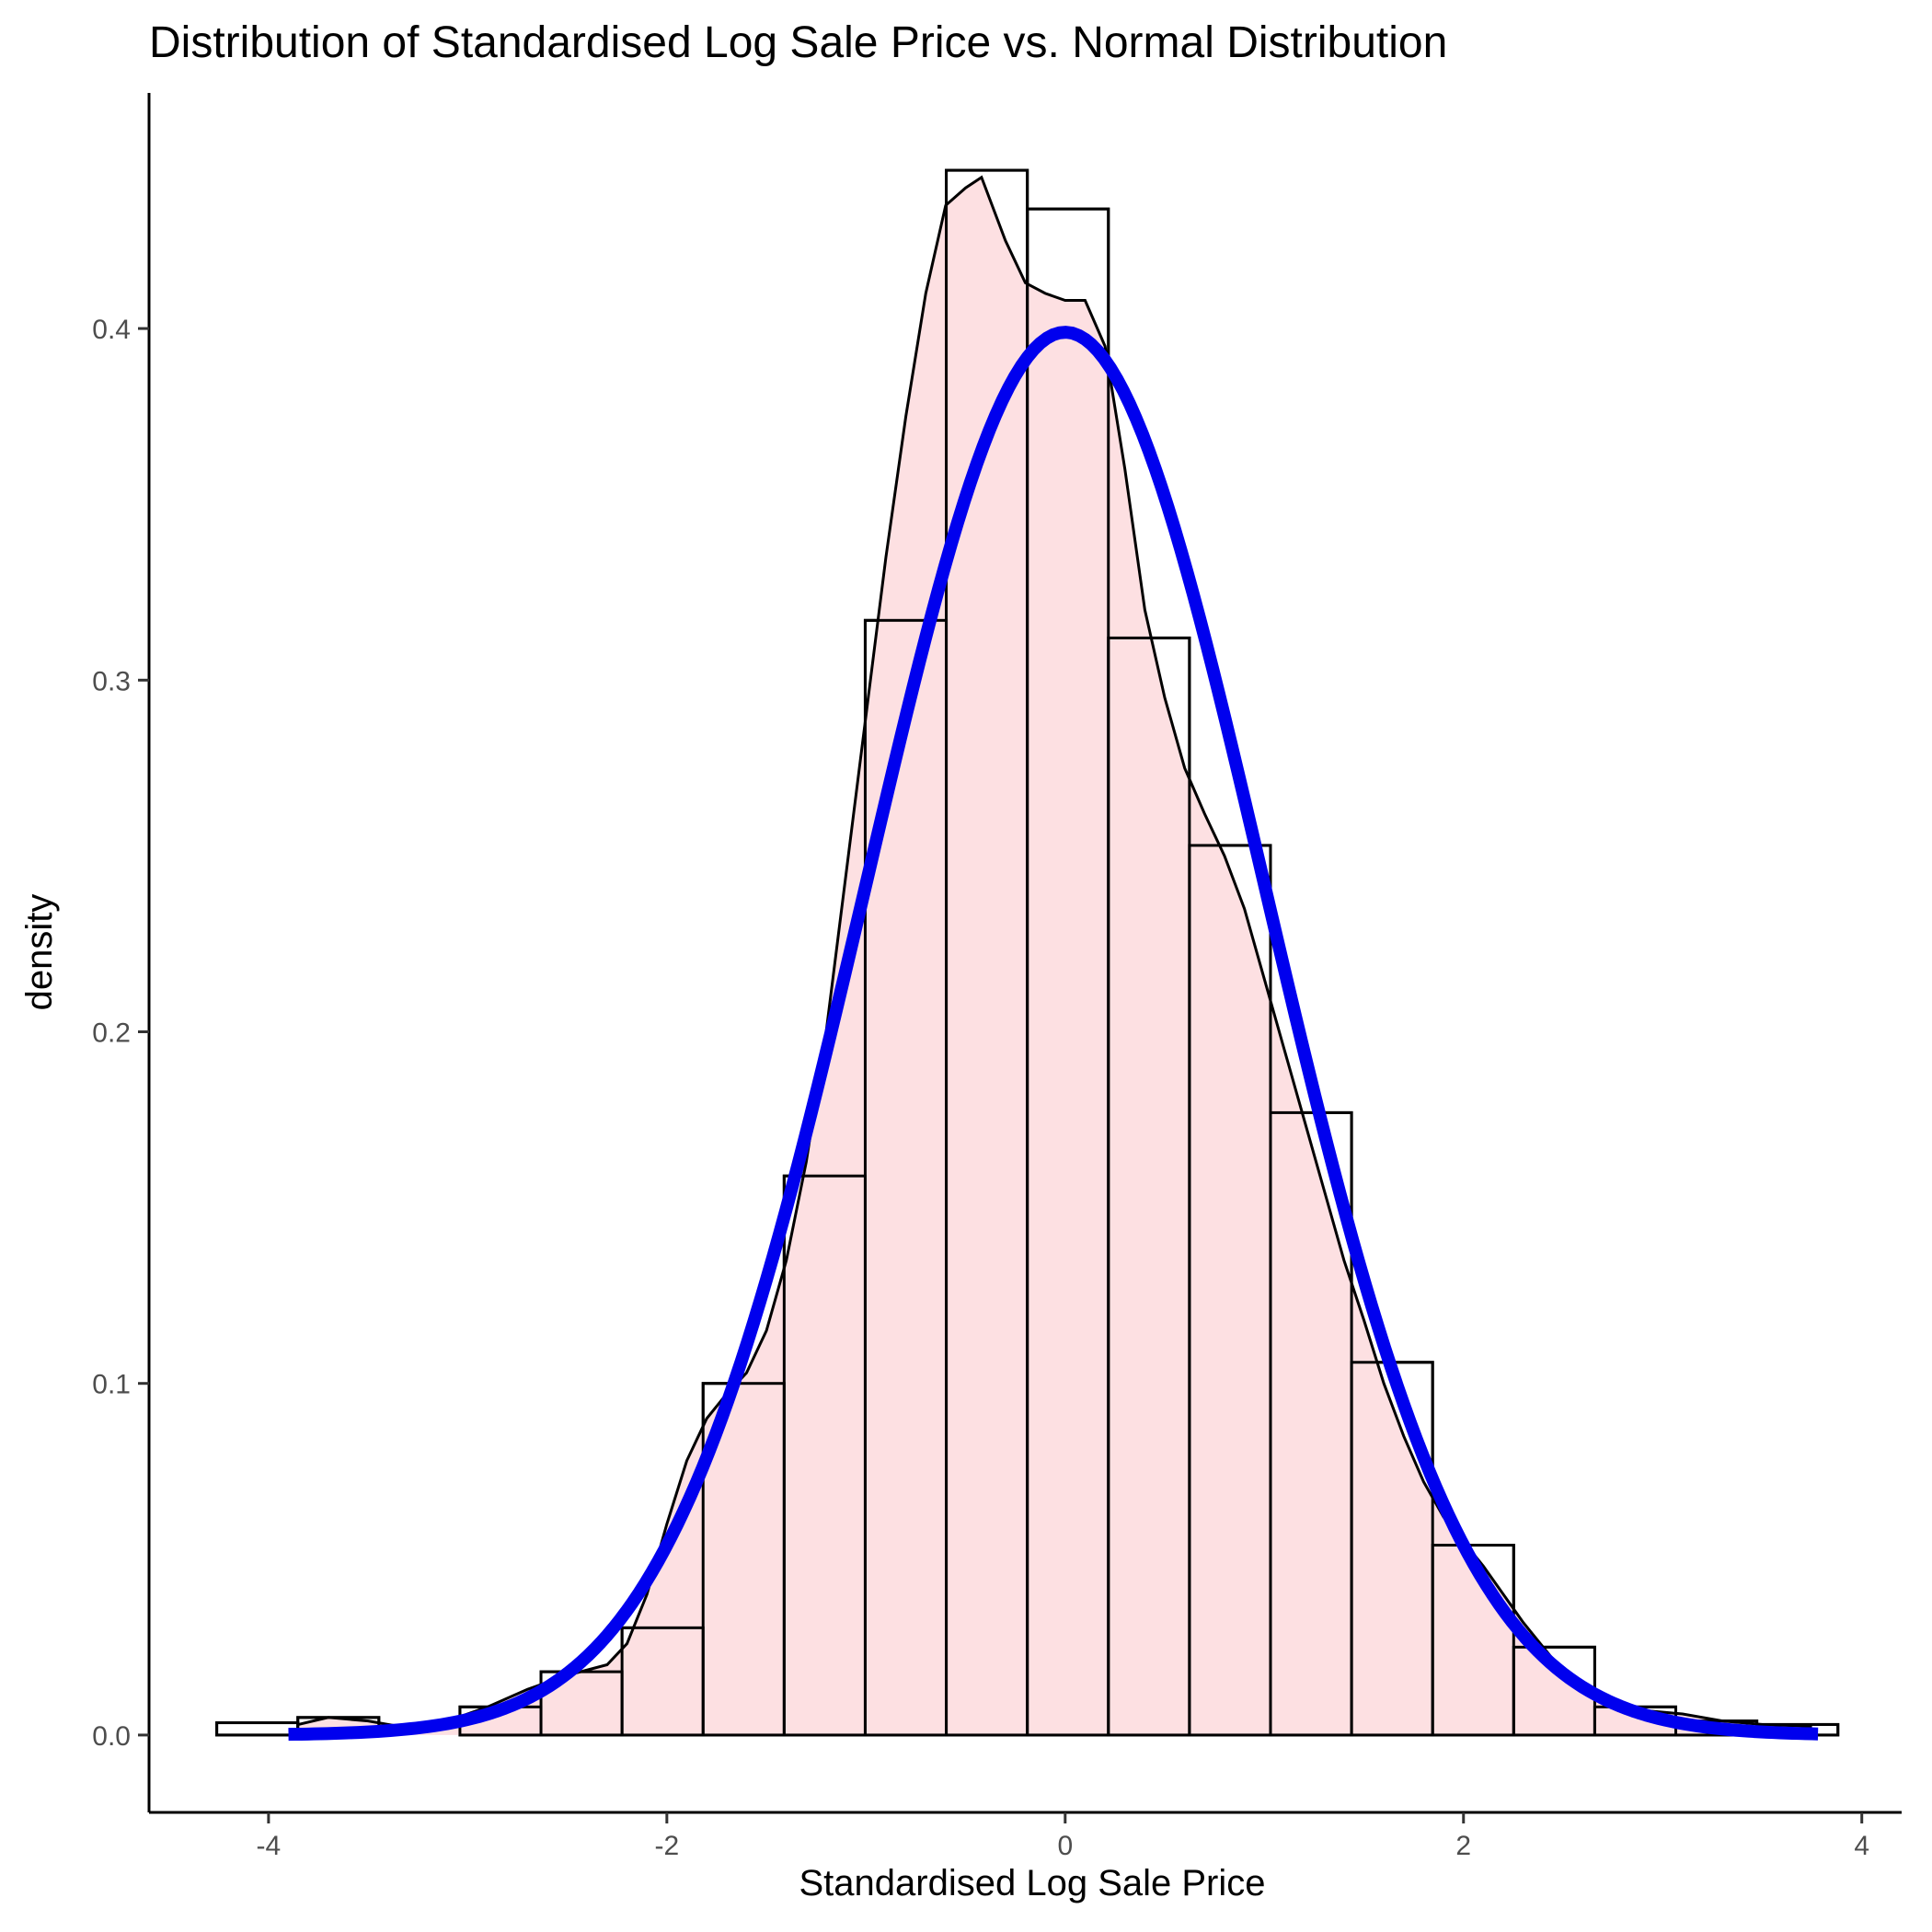  I want to click on y-tick-label: 0.2, so click(111, 1033).